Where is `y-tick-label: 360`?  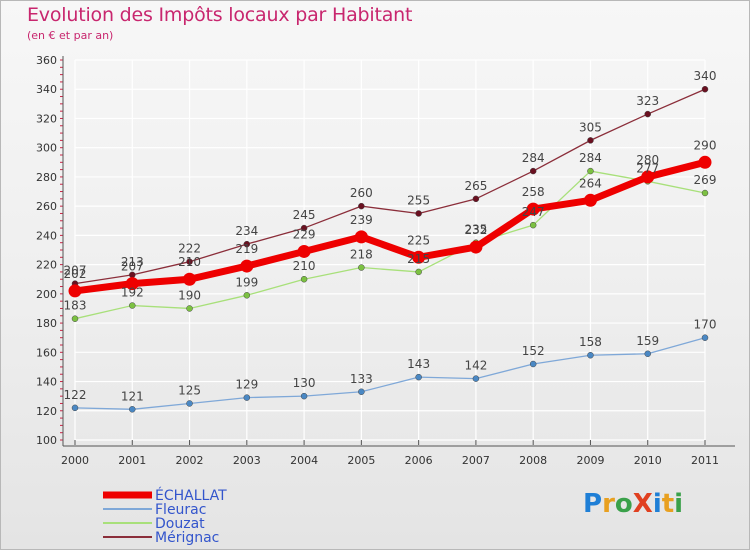
y-tick-label: 360 is located at coordinates (46, 60).